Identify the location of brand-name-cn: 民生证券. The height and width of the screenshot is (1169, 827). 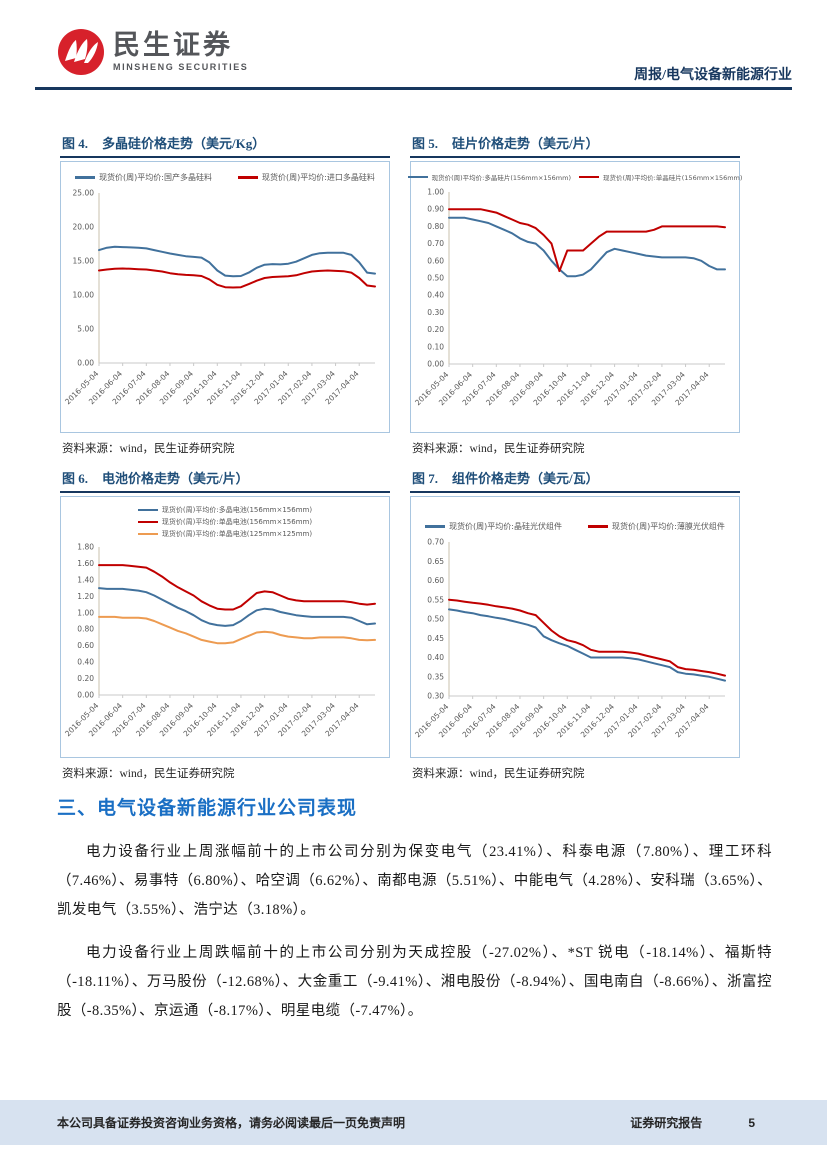
(173, 45).